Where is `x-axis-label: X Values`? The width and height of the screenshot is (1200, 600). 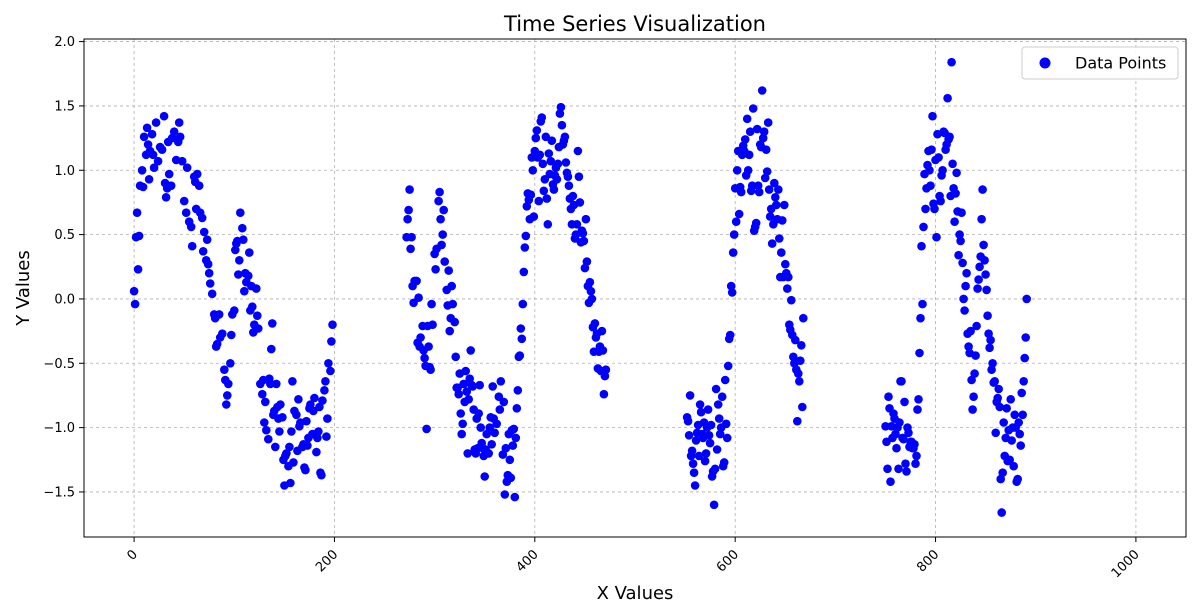 x-axis-label: X Values is located at coordinates (635, 591).